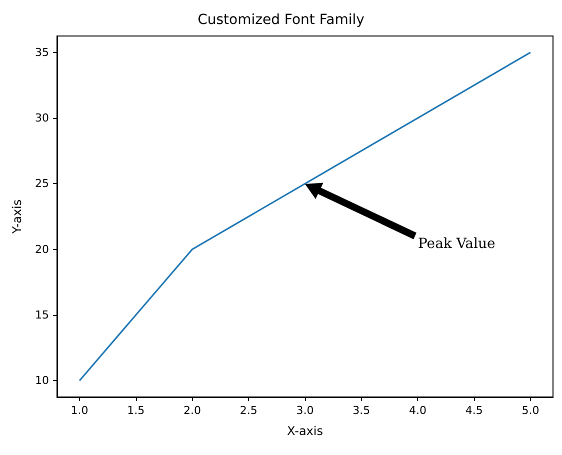 The width and height of the screenshot is (562, 455). What do you see at coordinates (42, 249) in the screenshot?
I see `y-tick-label: 20` at bounding box center [42, 249].